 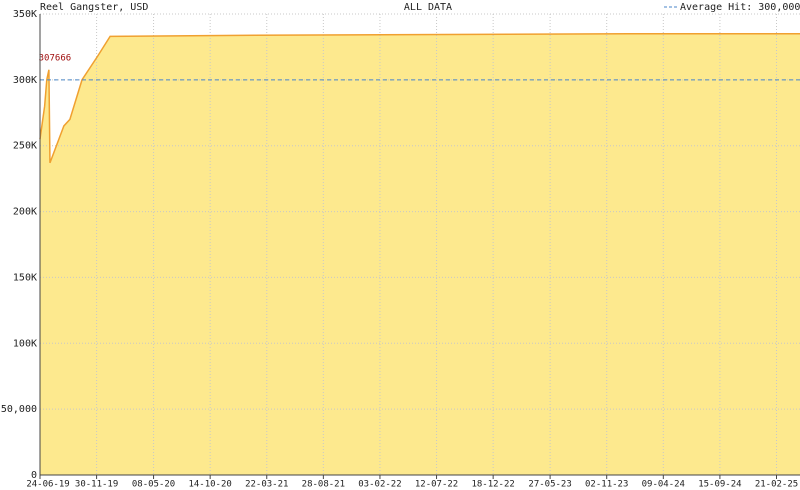 What do you see at coordinates (379, 485) in the screenshot?
I see `x-tick-label: 03-02-22` at bounding box center [379, 485].